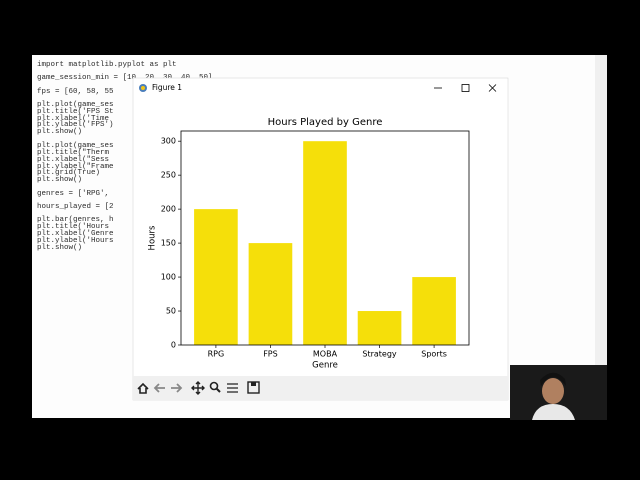  I want to click on x-axis-label: Genre, so click(325, 366).